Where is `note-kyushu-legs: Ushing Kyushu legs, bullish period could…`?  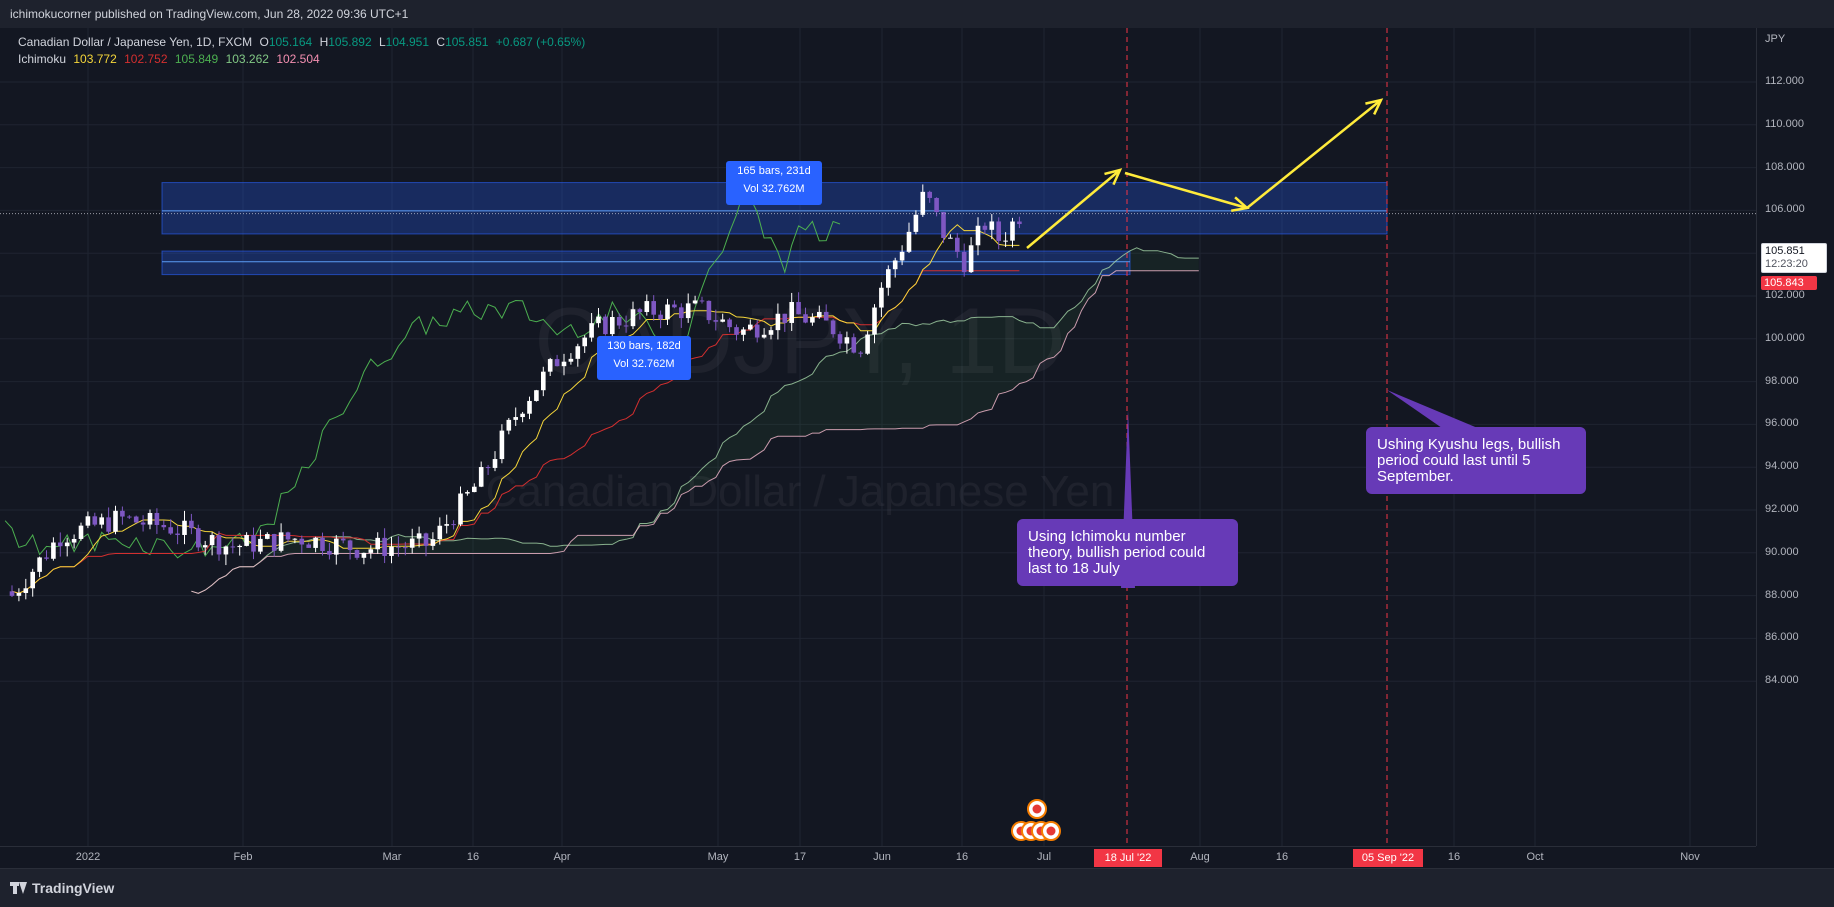
note-kyushu-legs: Ushing Kyushu legs, bullish period could… is located at coordinates (1476, 460).